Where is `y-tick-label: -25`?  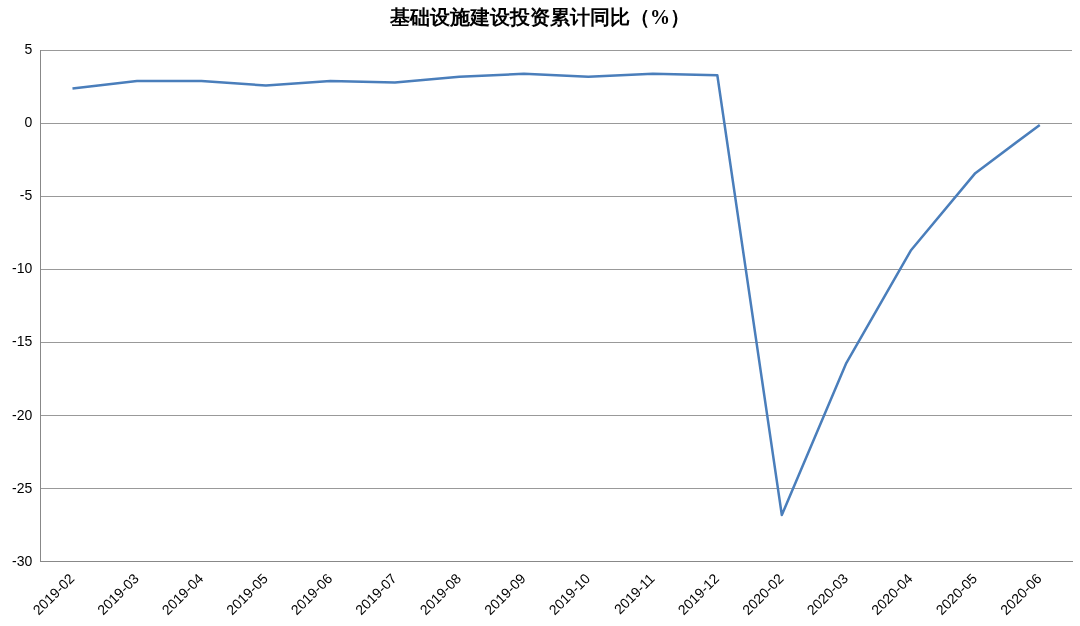
y-tick-label: -25 is located at coordinates (22, 487).